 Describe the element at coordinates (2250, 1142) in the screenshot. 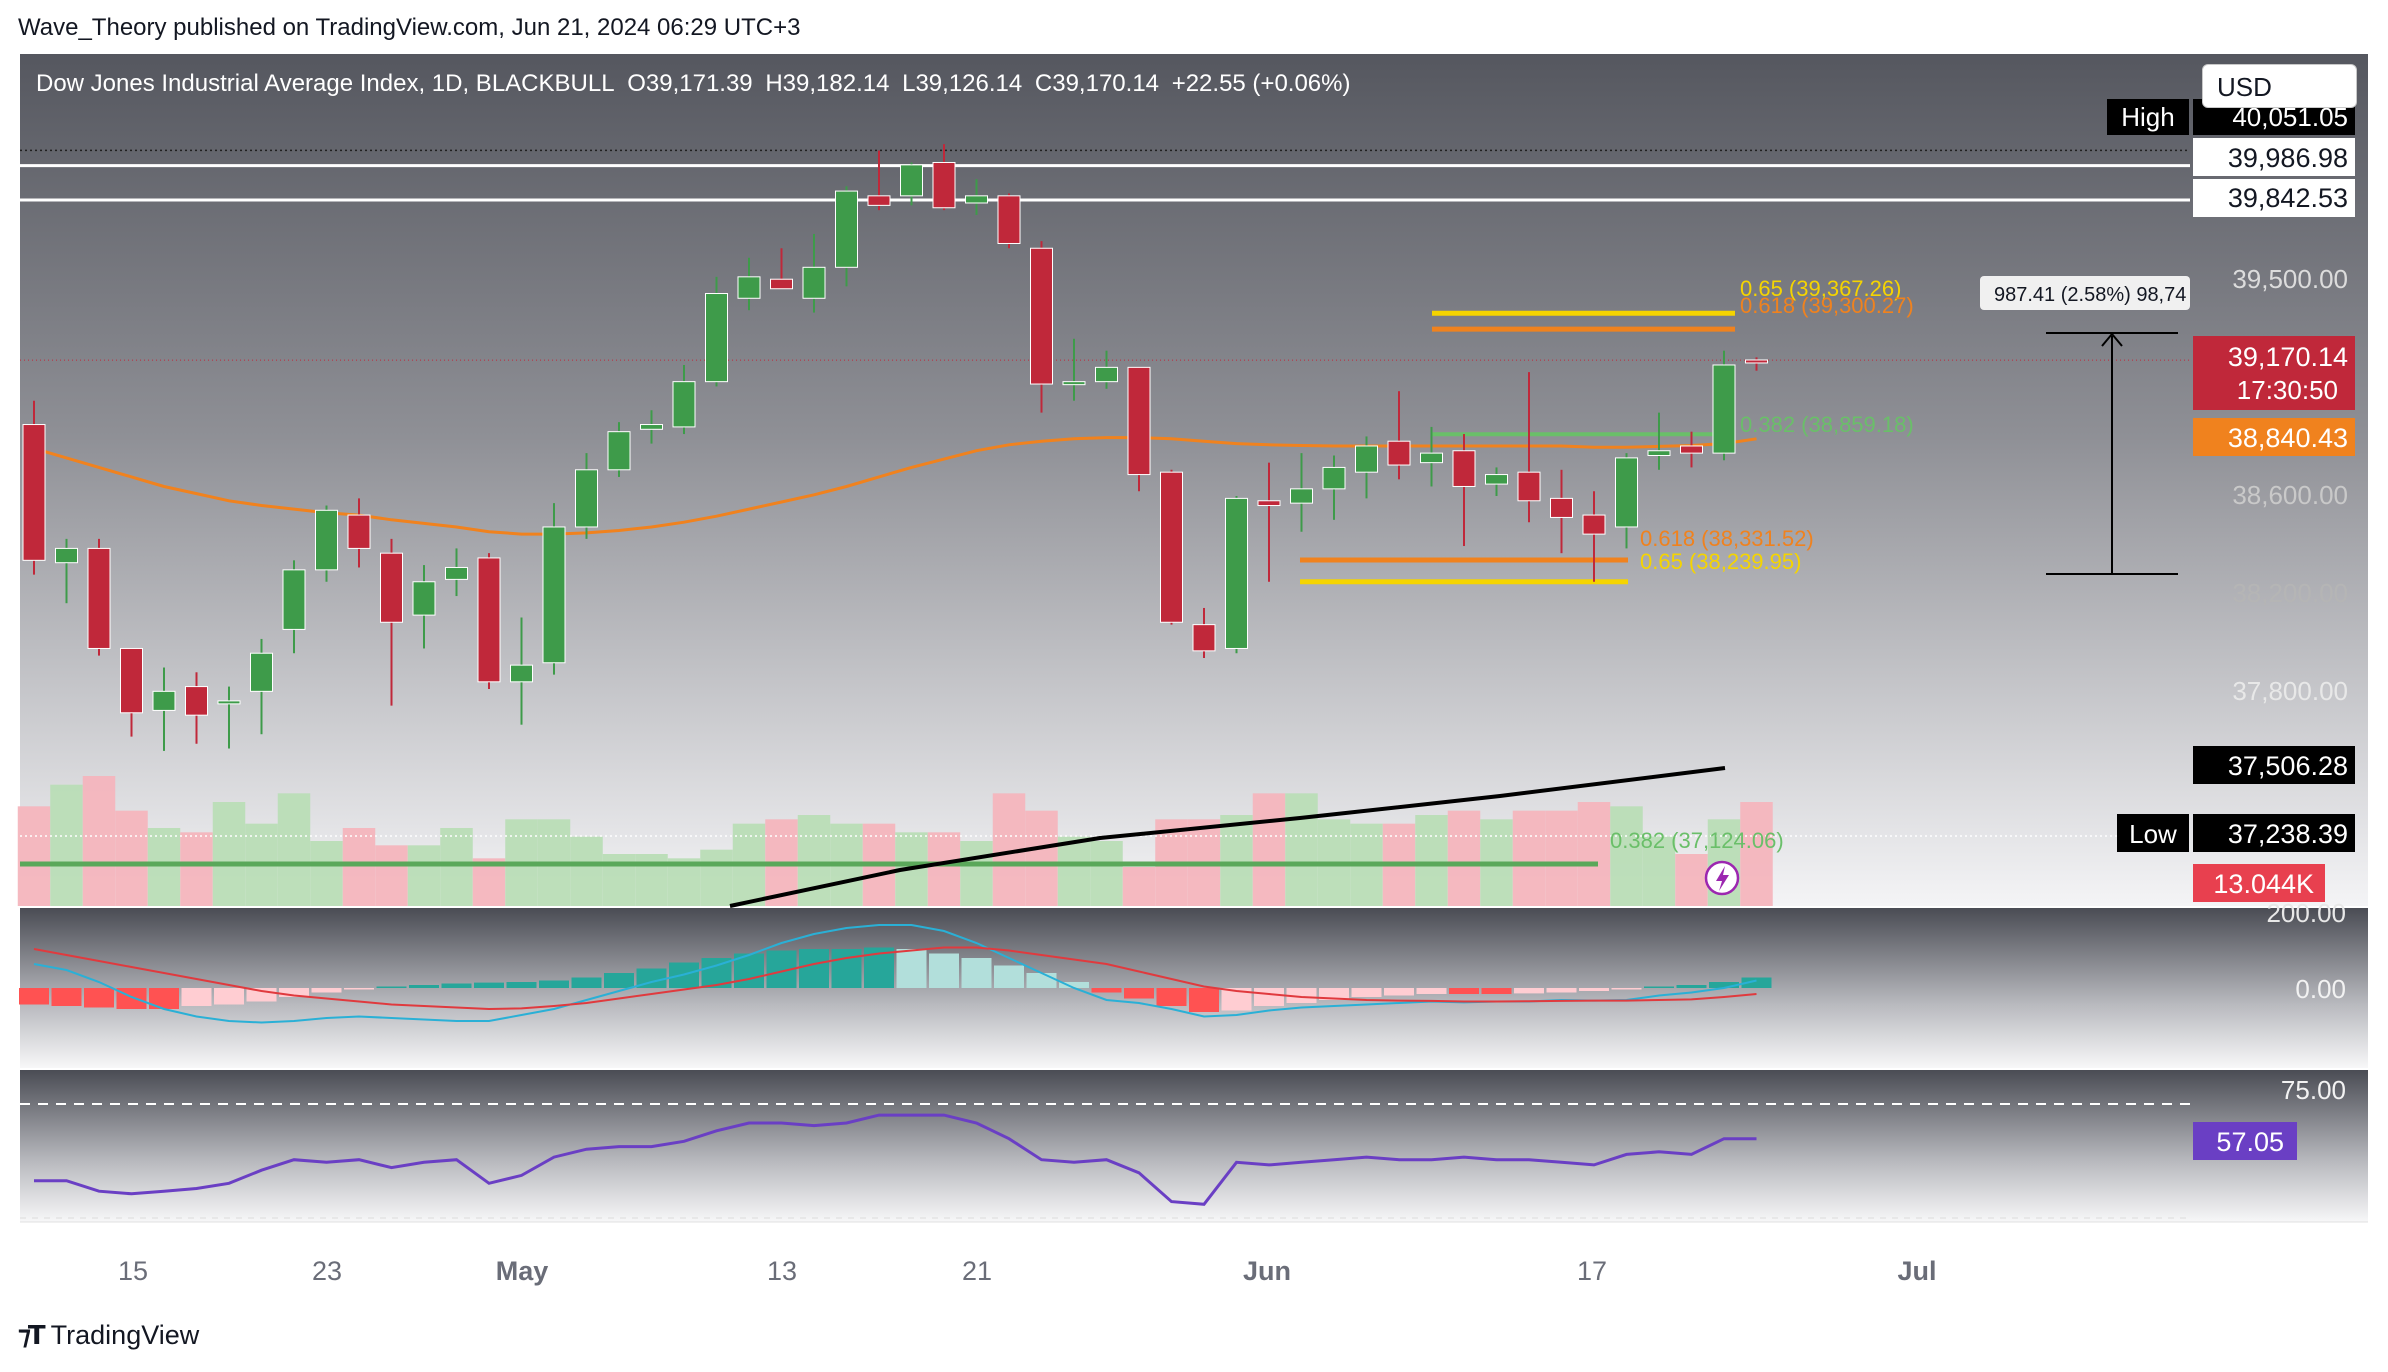

I see `rsi-value-tag: 57.05` at that location.